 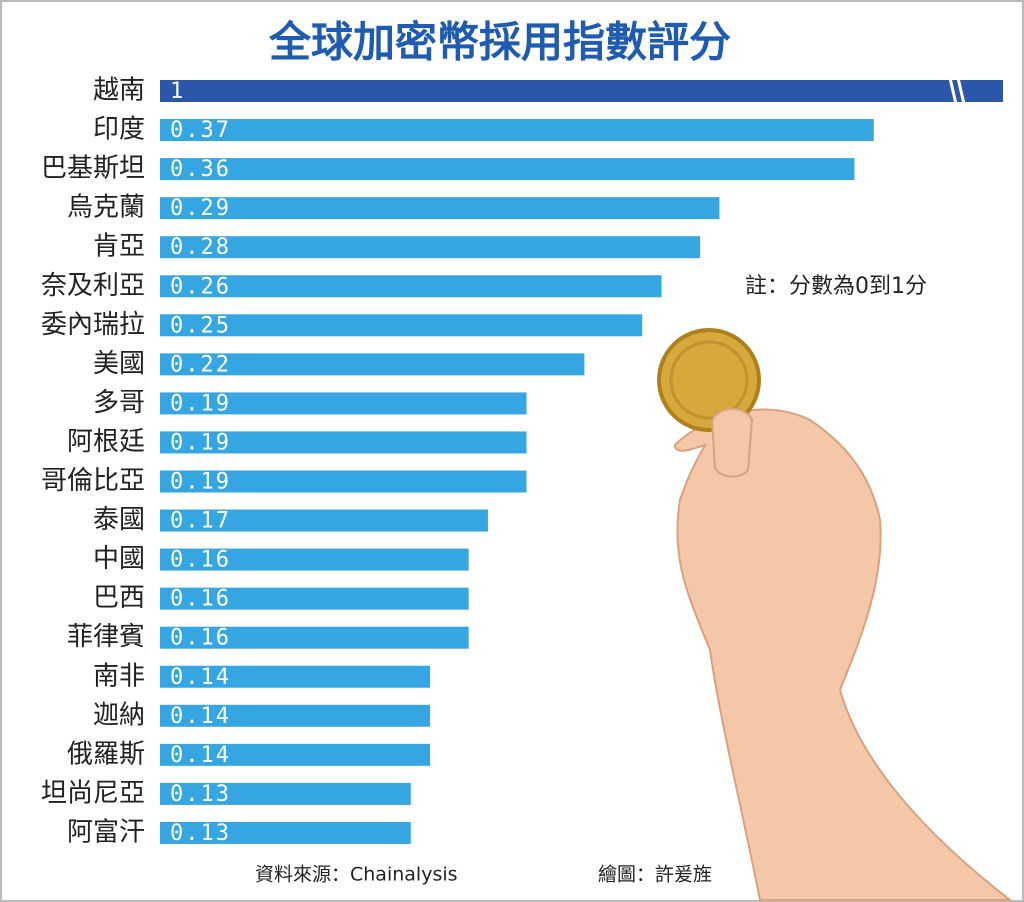 What do you see at coordinates (200, 247) in the screenshot?
I see `value-label: 0.28` at bounding box center [200, 247].